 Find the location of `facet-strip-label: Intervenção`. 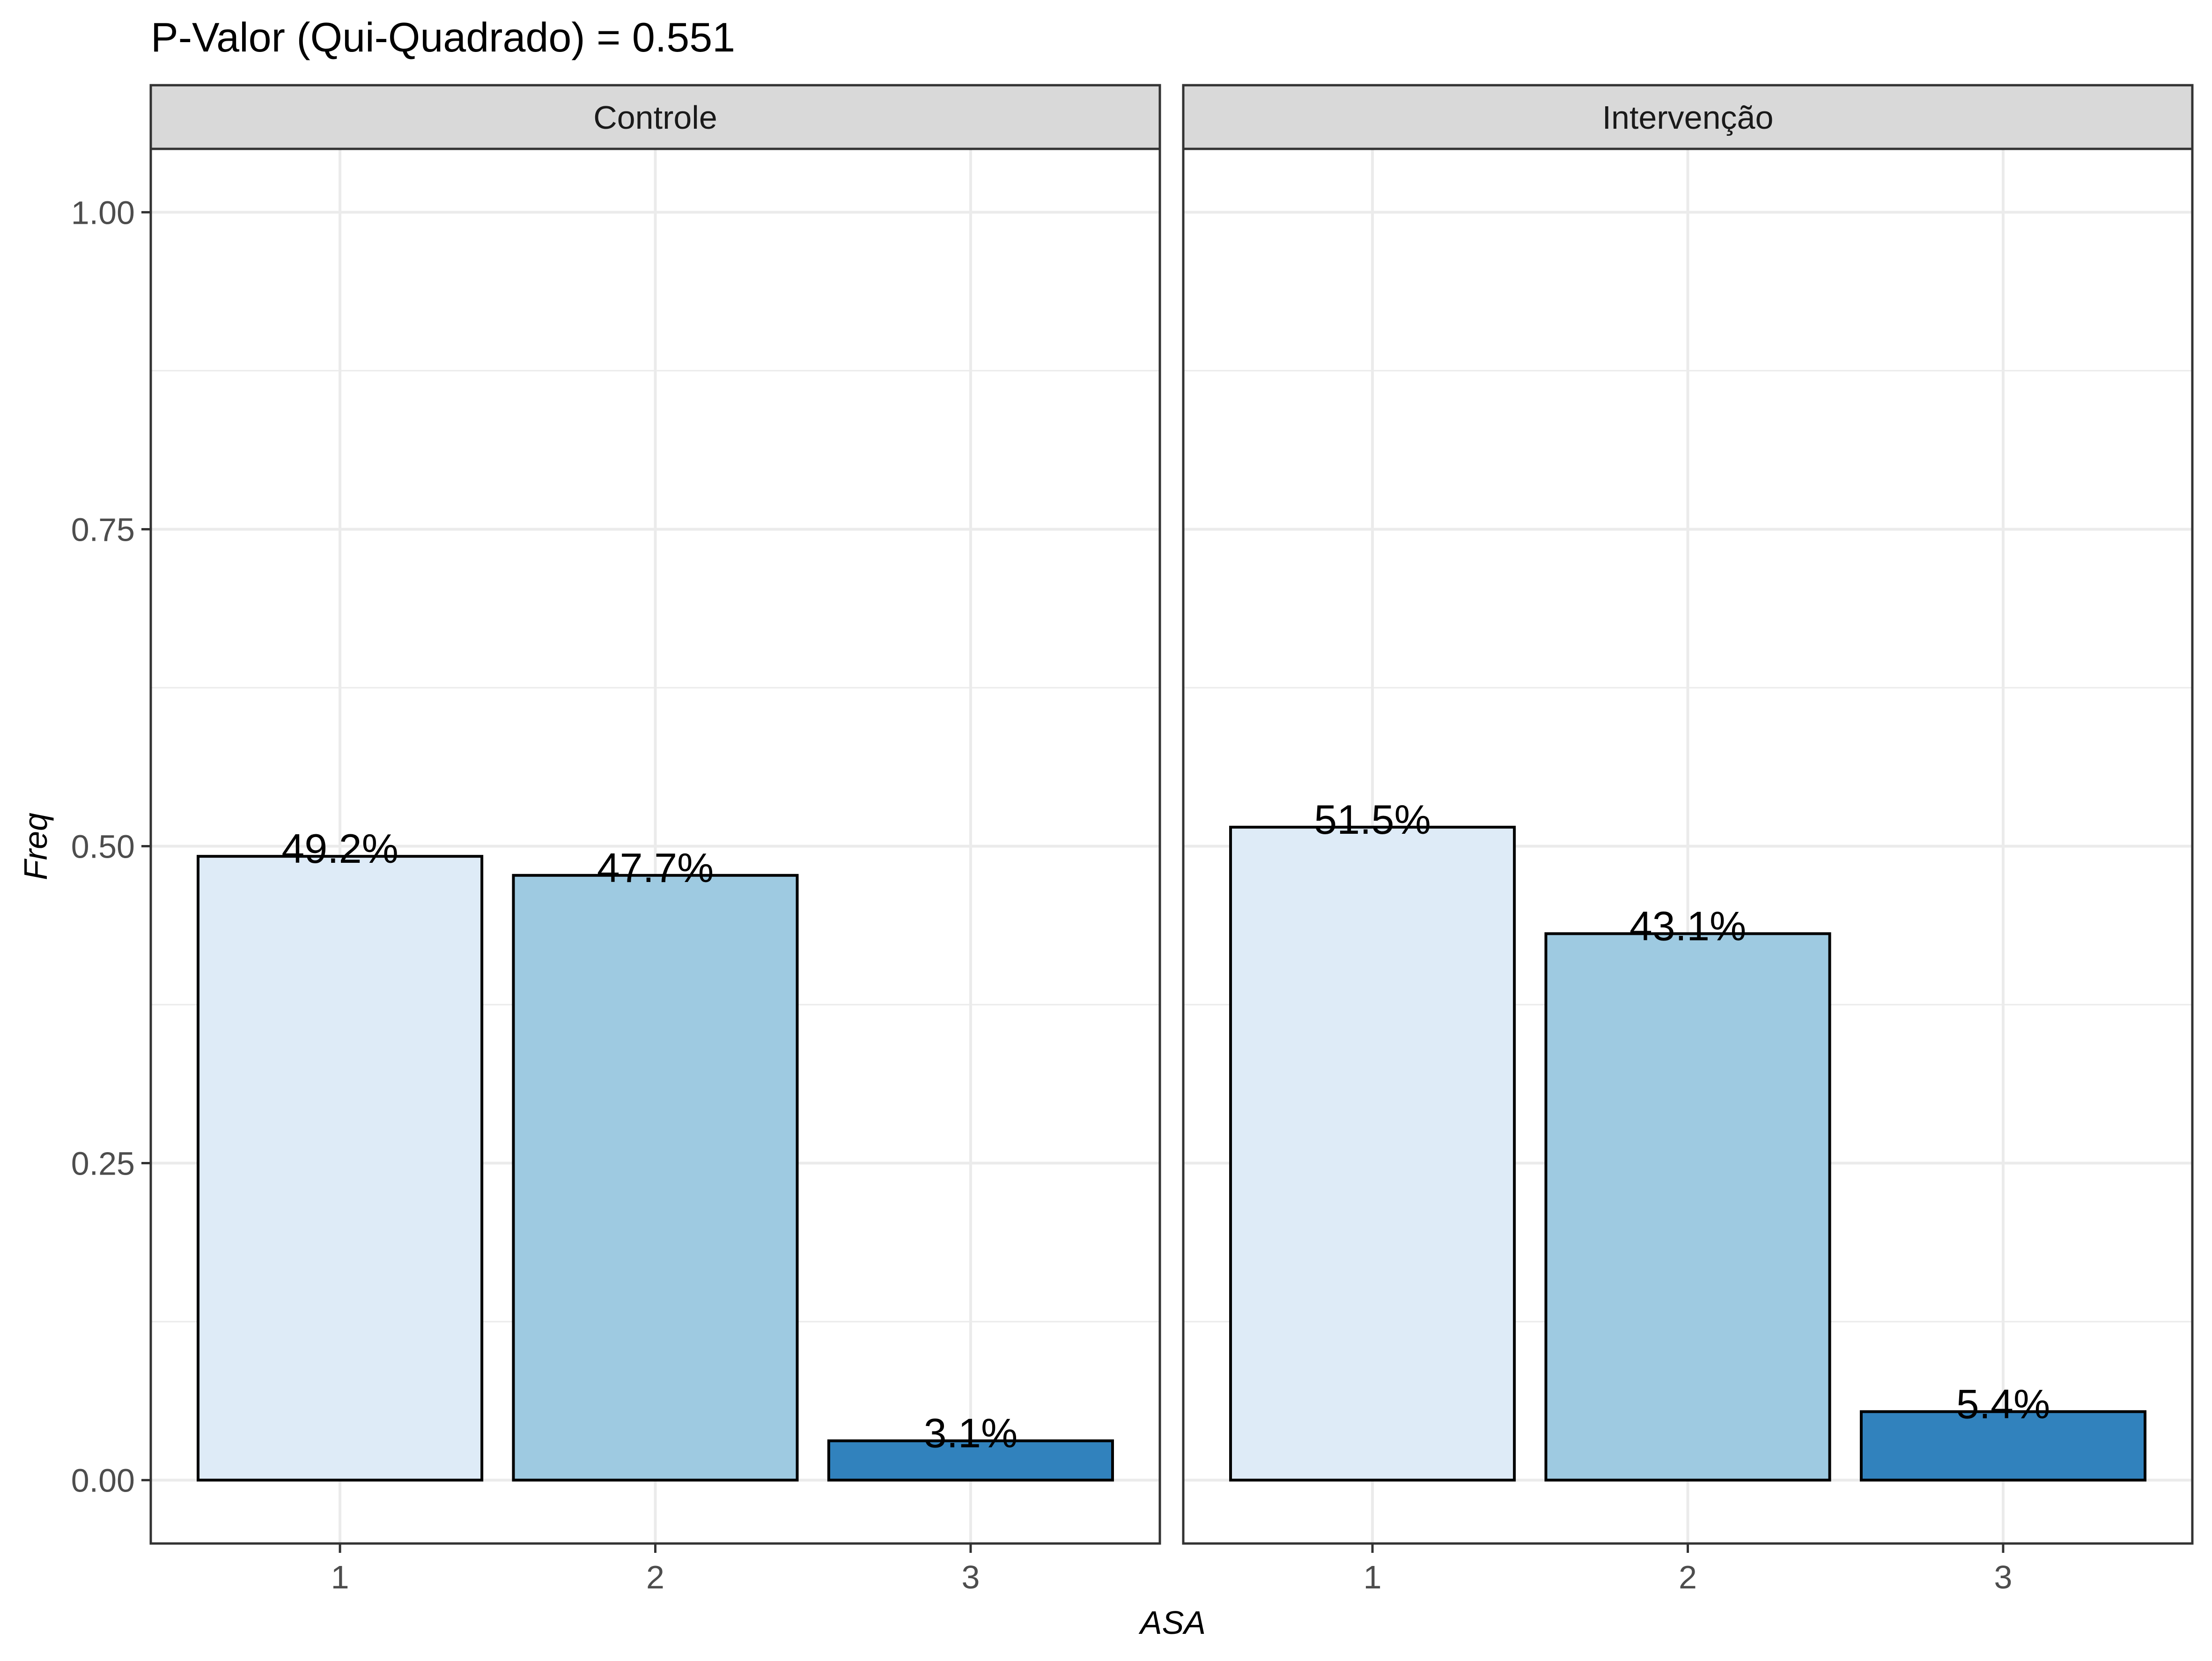

facet-strip-label: Intervenção is located at coordinates (1688, 118).